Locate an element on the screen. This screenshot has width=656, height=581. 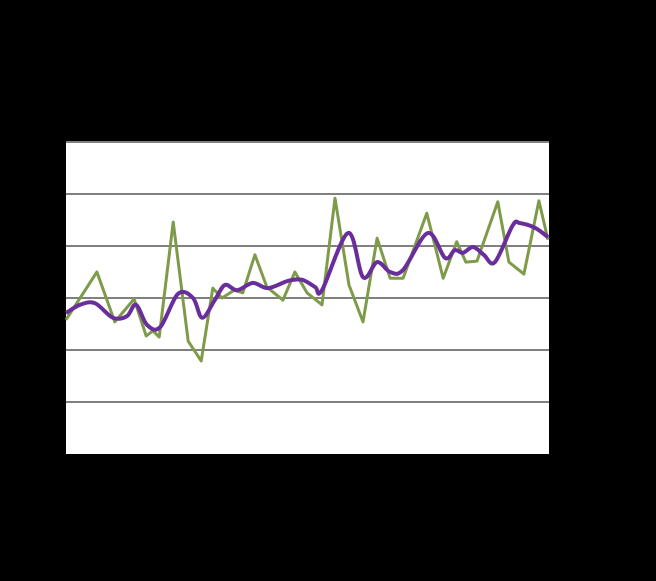
legend is located at coordinates (328, 550).